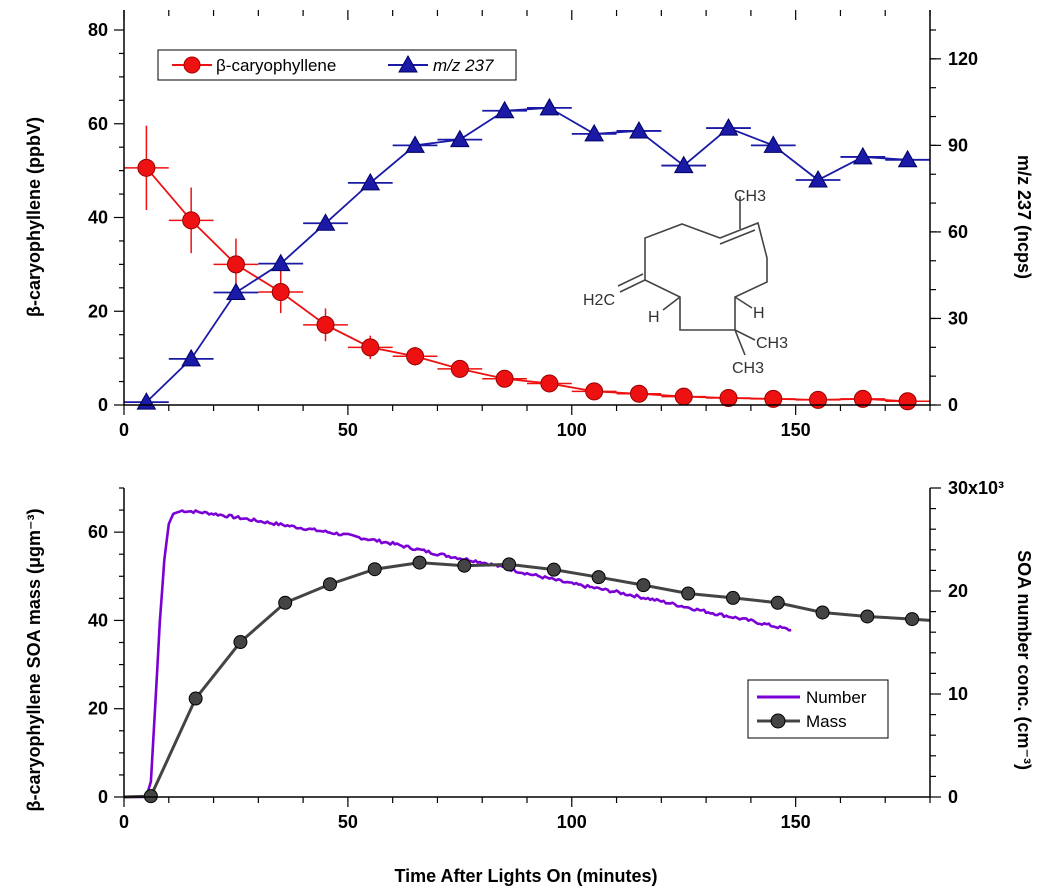  Describe the element at coordinates (276, 65) in the screenshot. I see `legend-label-caryophyllene: β-caryophyllene` at that location.